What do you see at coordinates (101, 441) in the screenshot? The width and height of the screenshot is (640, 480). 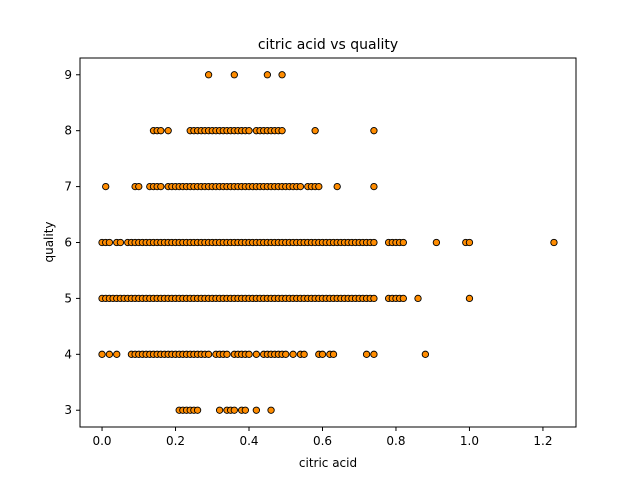 I see `x-tick-label: 0.0` at bounding box center [101, 441].